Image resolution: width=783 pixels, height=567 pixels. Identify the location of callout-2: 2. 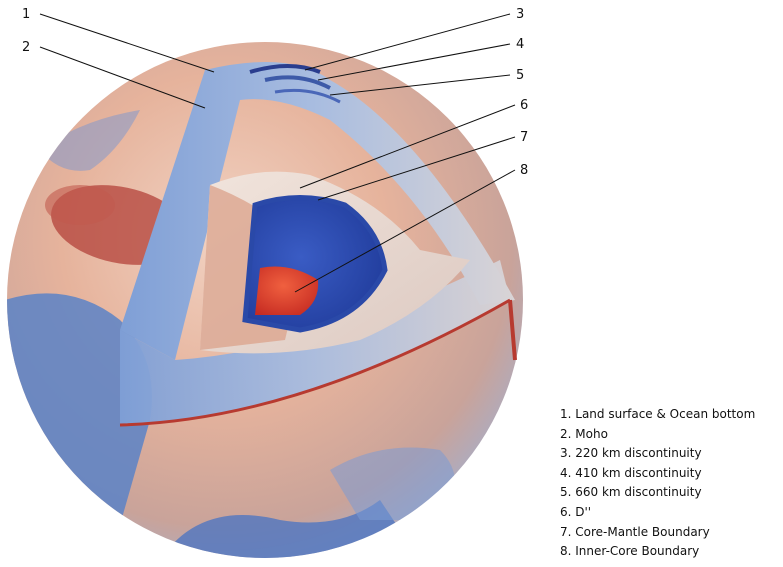
(26, 47).